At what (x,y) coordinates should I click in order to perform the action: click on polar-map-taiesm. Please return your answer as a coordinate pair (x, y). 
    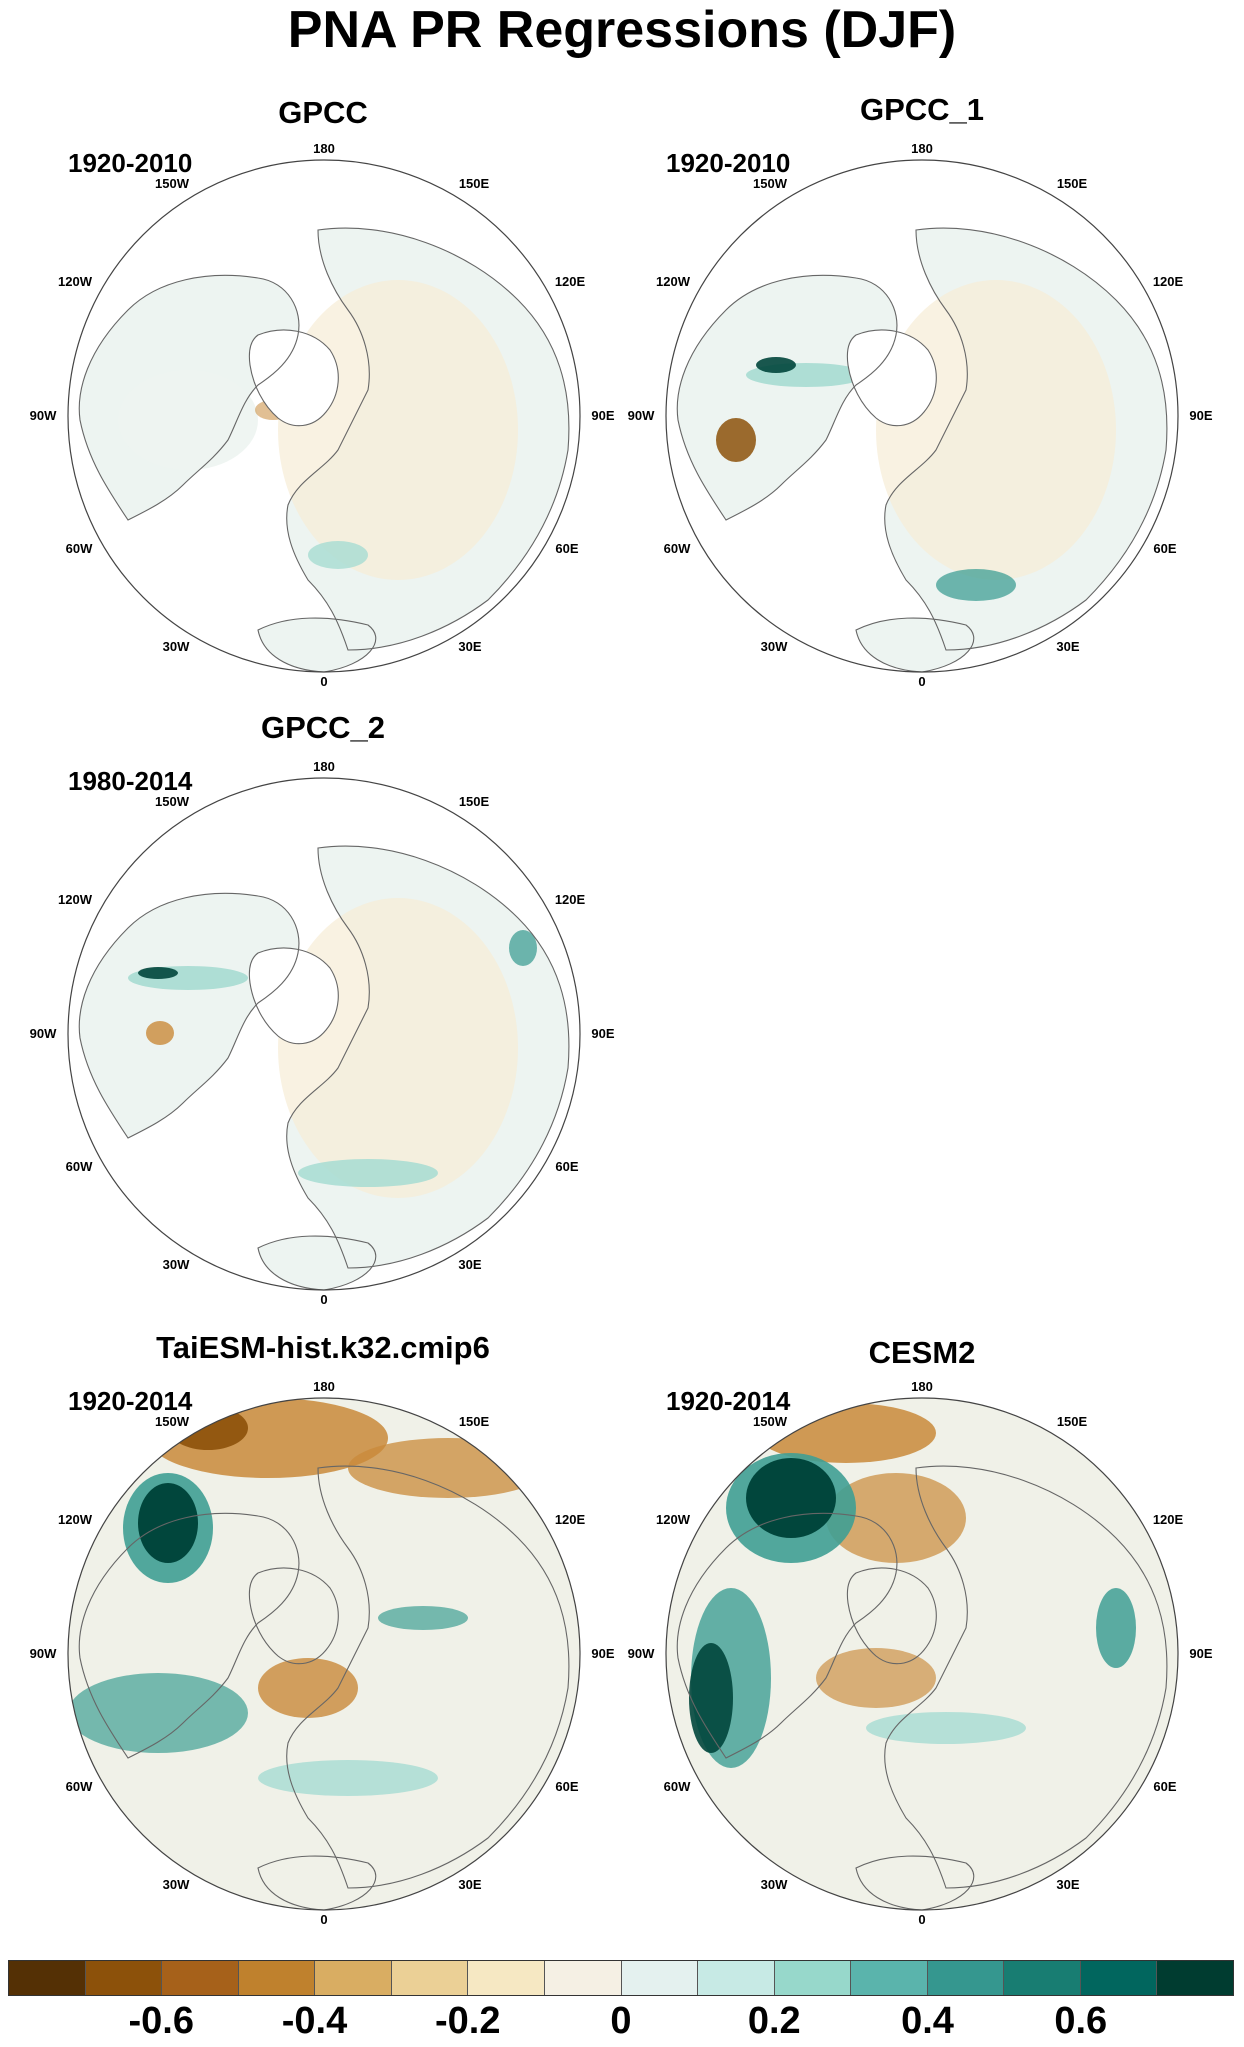
    Looking at the image, I should click on (324, 1654).